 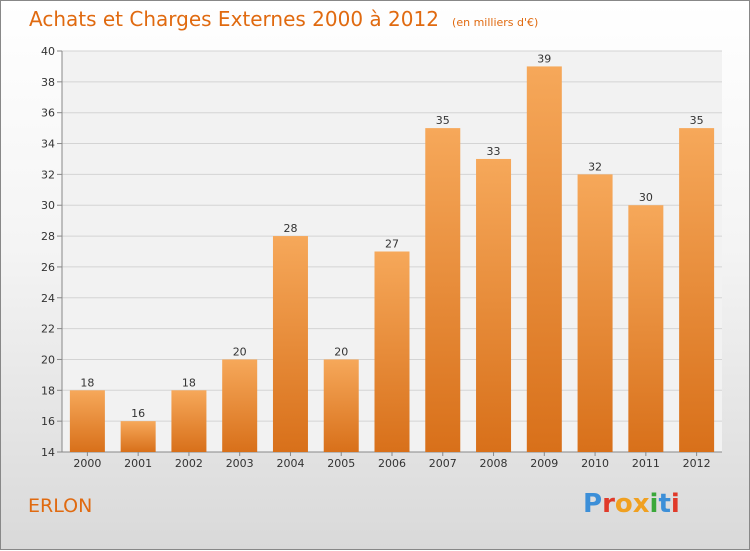 I want to click on logo-letter: P, so click(x=593, y=504).